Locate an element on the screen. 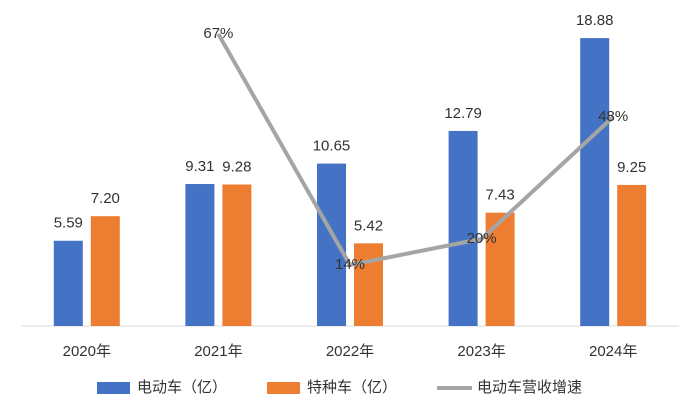  bar-value-label: 9.25 is located at coordinates (631, 167).